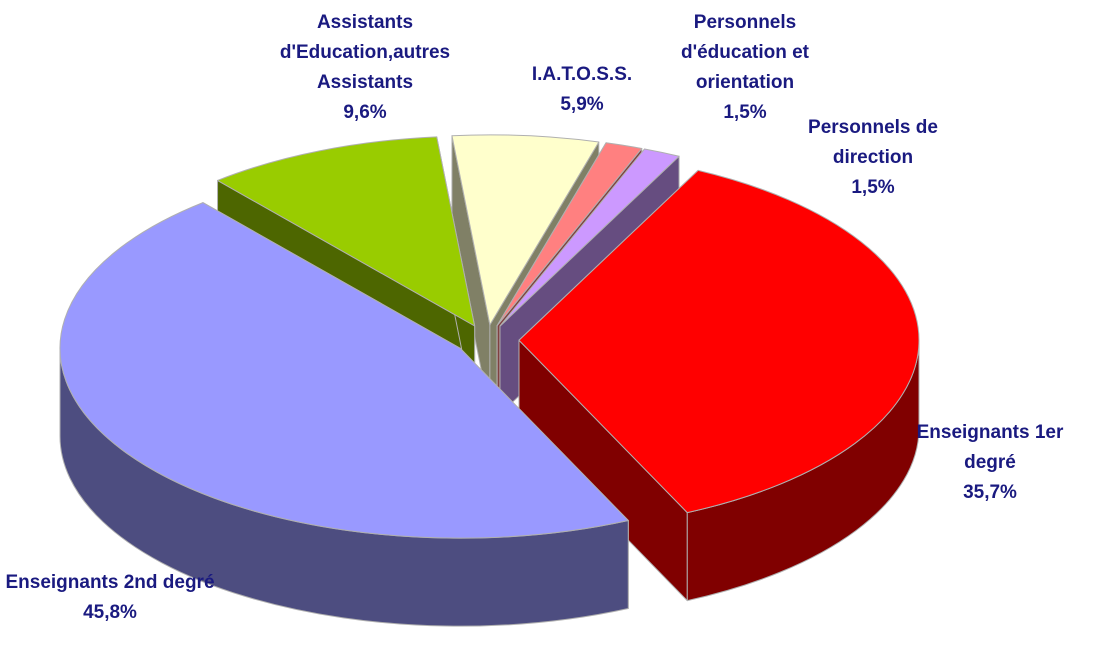 This screenshot has width=1094, height=660. Describe the element at coordinates (745, 52) in the screenshot. I see `label-name: Personnels d'éducation et orientation` at that location.